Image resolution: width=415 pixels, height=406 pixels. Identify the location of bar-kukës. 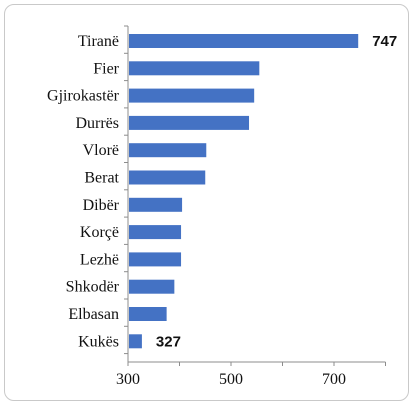
(135, 341).